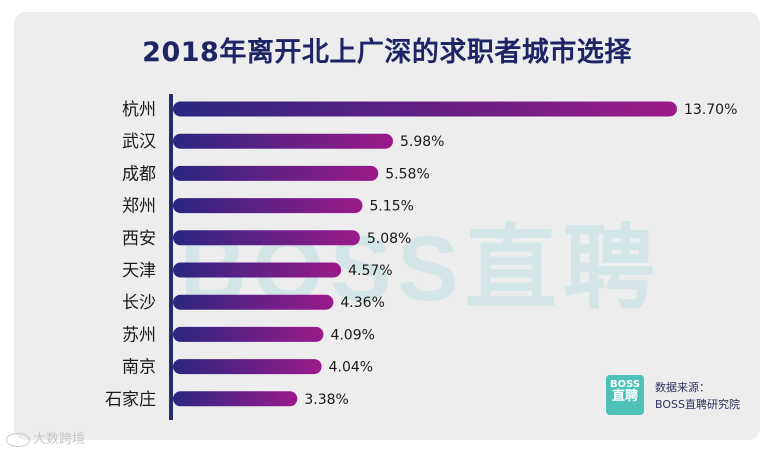  I want to click on value-label: 4.36%, so click(362, 303).